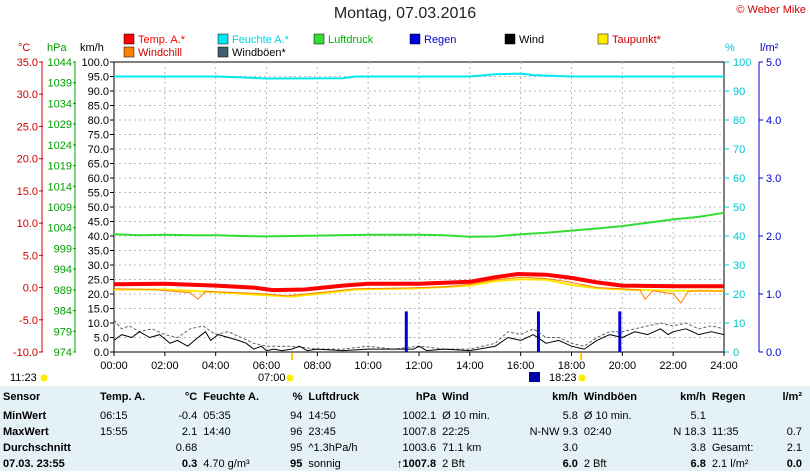 The image size is (810, 472). What do you see at coordinates (419, 76) in the screenshot?
I see `series-line-hum` at bounding box center [419, 76].